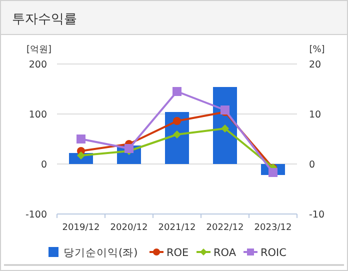 This screenshot has height=271, width=348. What do you see at coordinates (315, 65) in the screenshot?
I see `y2-tick-label: 20` at bounding box center [315, 65].